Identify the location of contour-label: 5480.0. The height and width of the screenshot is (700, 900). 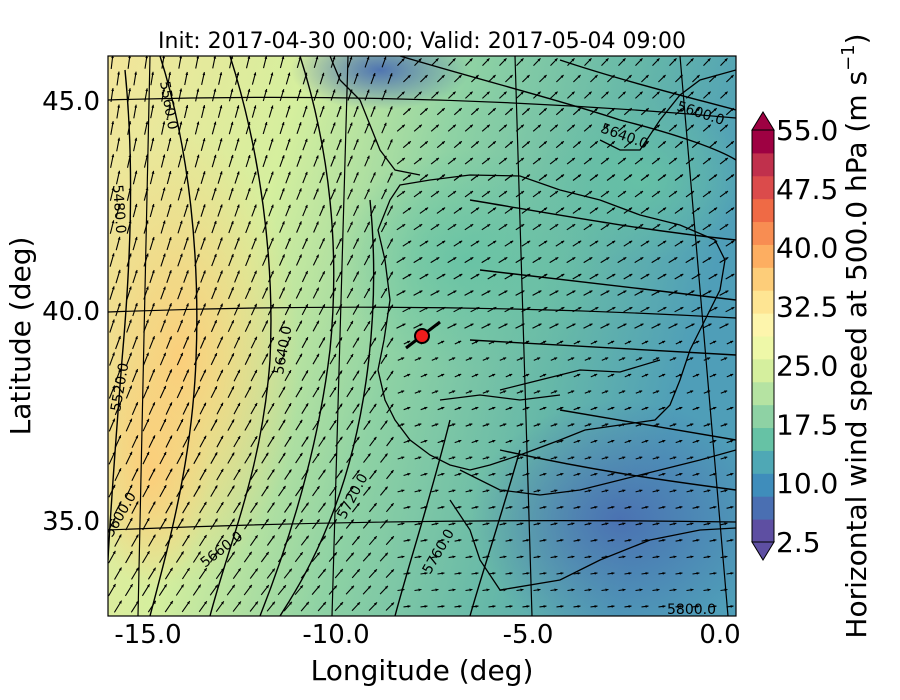
(118, 209).